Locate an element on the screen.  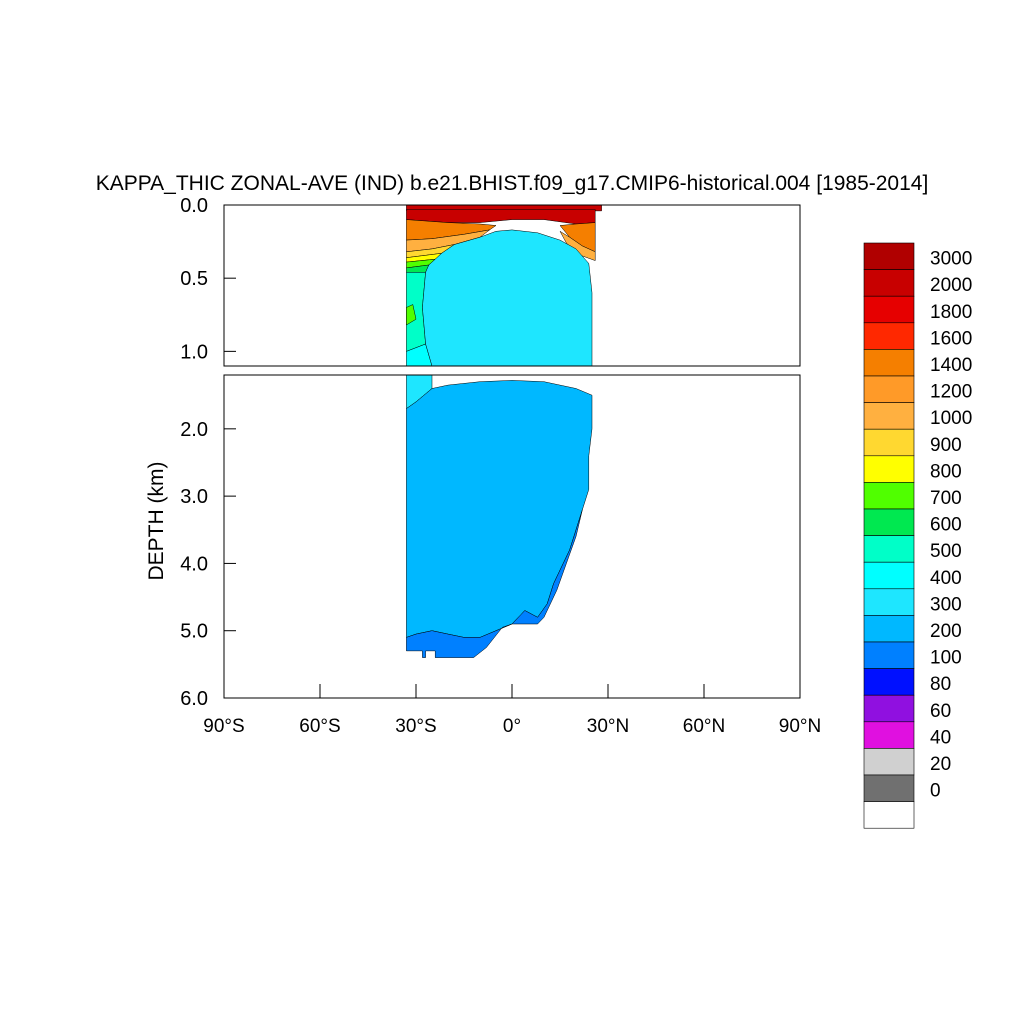
x-tick-label: 30°N is located at coordinates (608, 726).